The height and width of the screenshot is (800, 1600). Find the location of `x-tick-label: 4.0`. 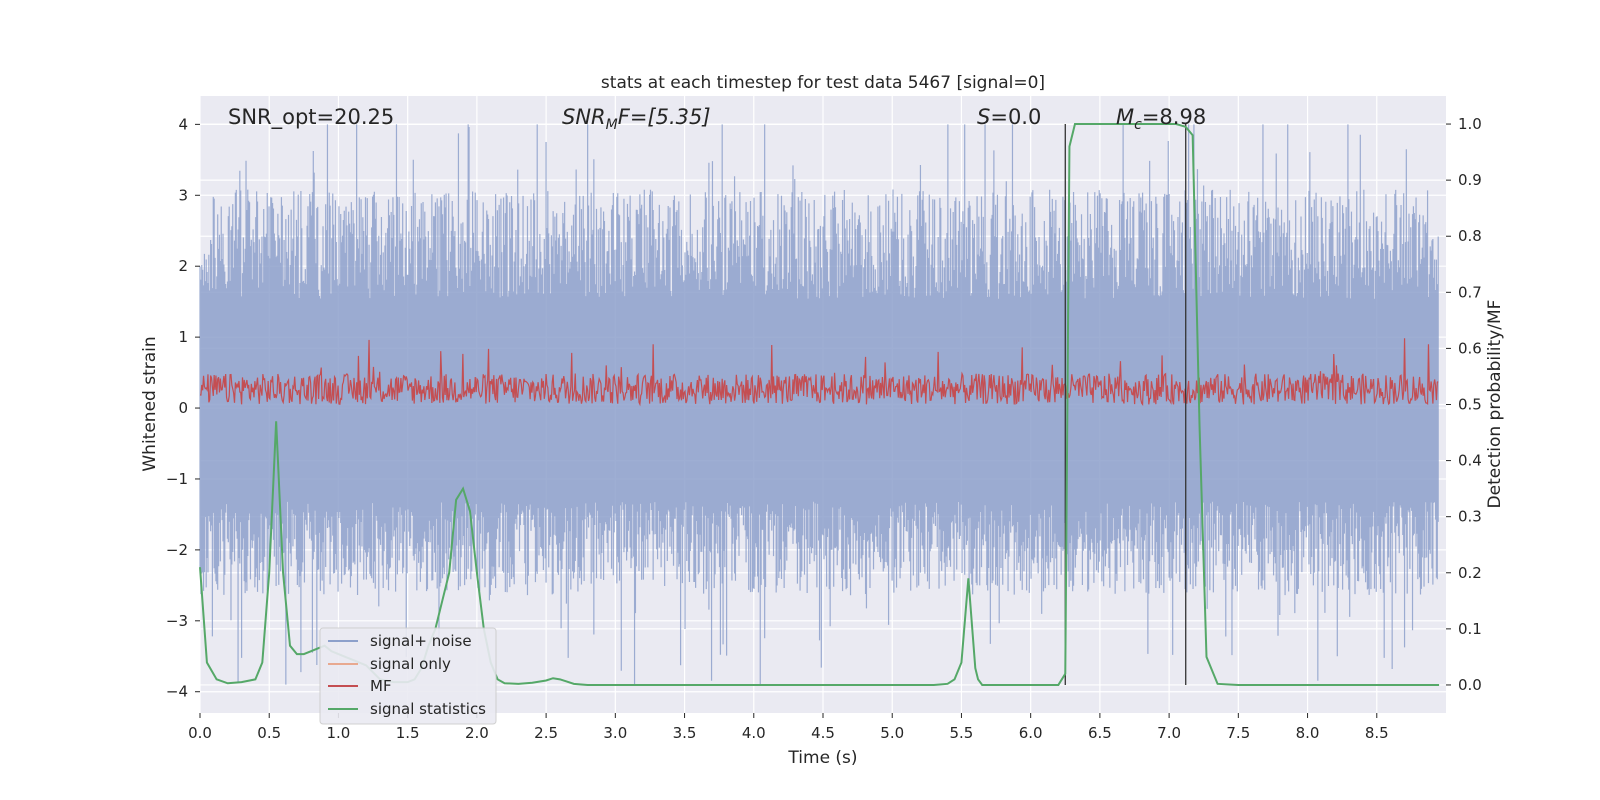

x-tick-label: 4.0 is located at coordinates (754, 733).